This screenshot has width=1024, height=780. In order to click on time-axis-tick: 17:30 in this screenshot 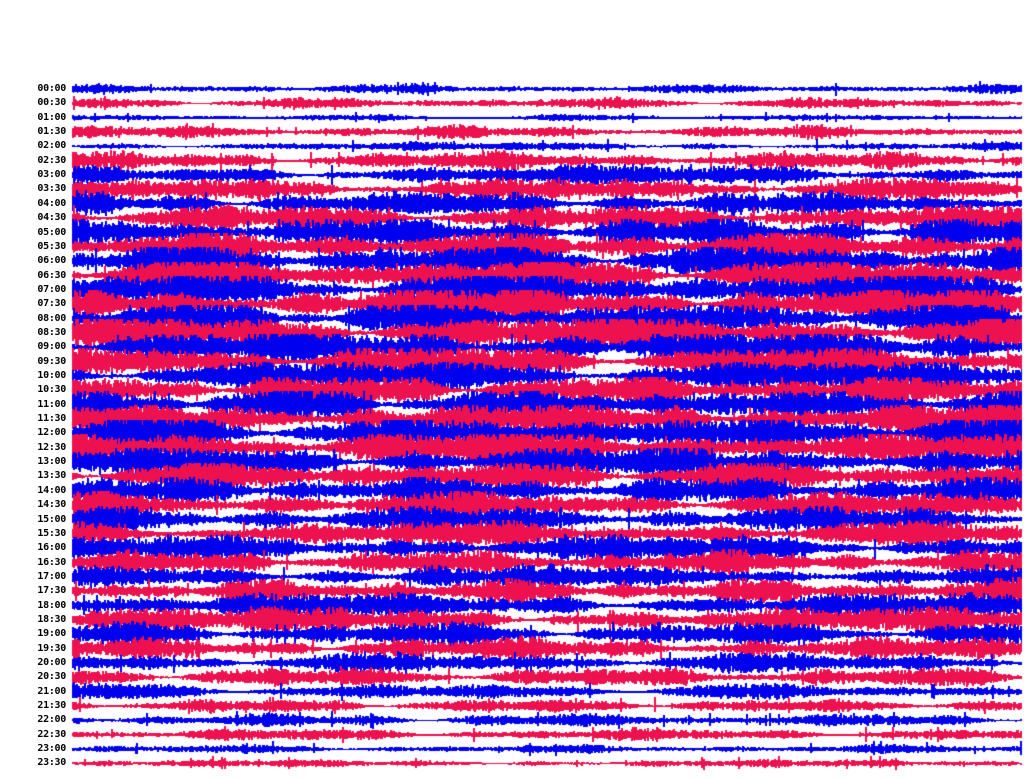, I will do `click(51, 591)`.